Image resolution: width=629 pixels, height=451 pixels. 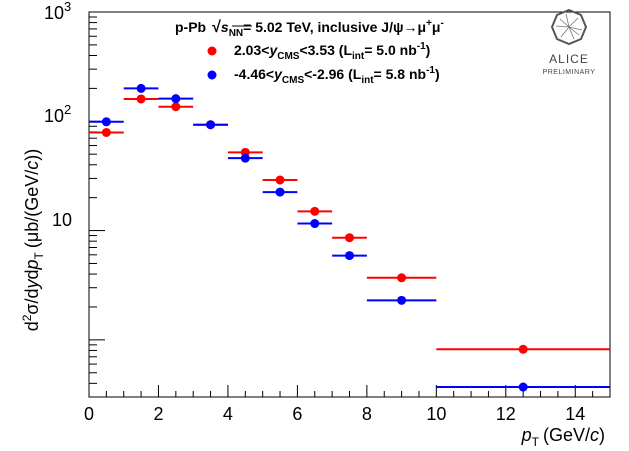 What do you see at coordinates (158, 414) in the screenshot?
I see `x-tick-label: 2` at bounding box center [158, 414].